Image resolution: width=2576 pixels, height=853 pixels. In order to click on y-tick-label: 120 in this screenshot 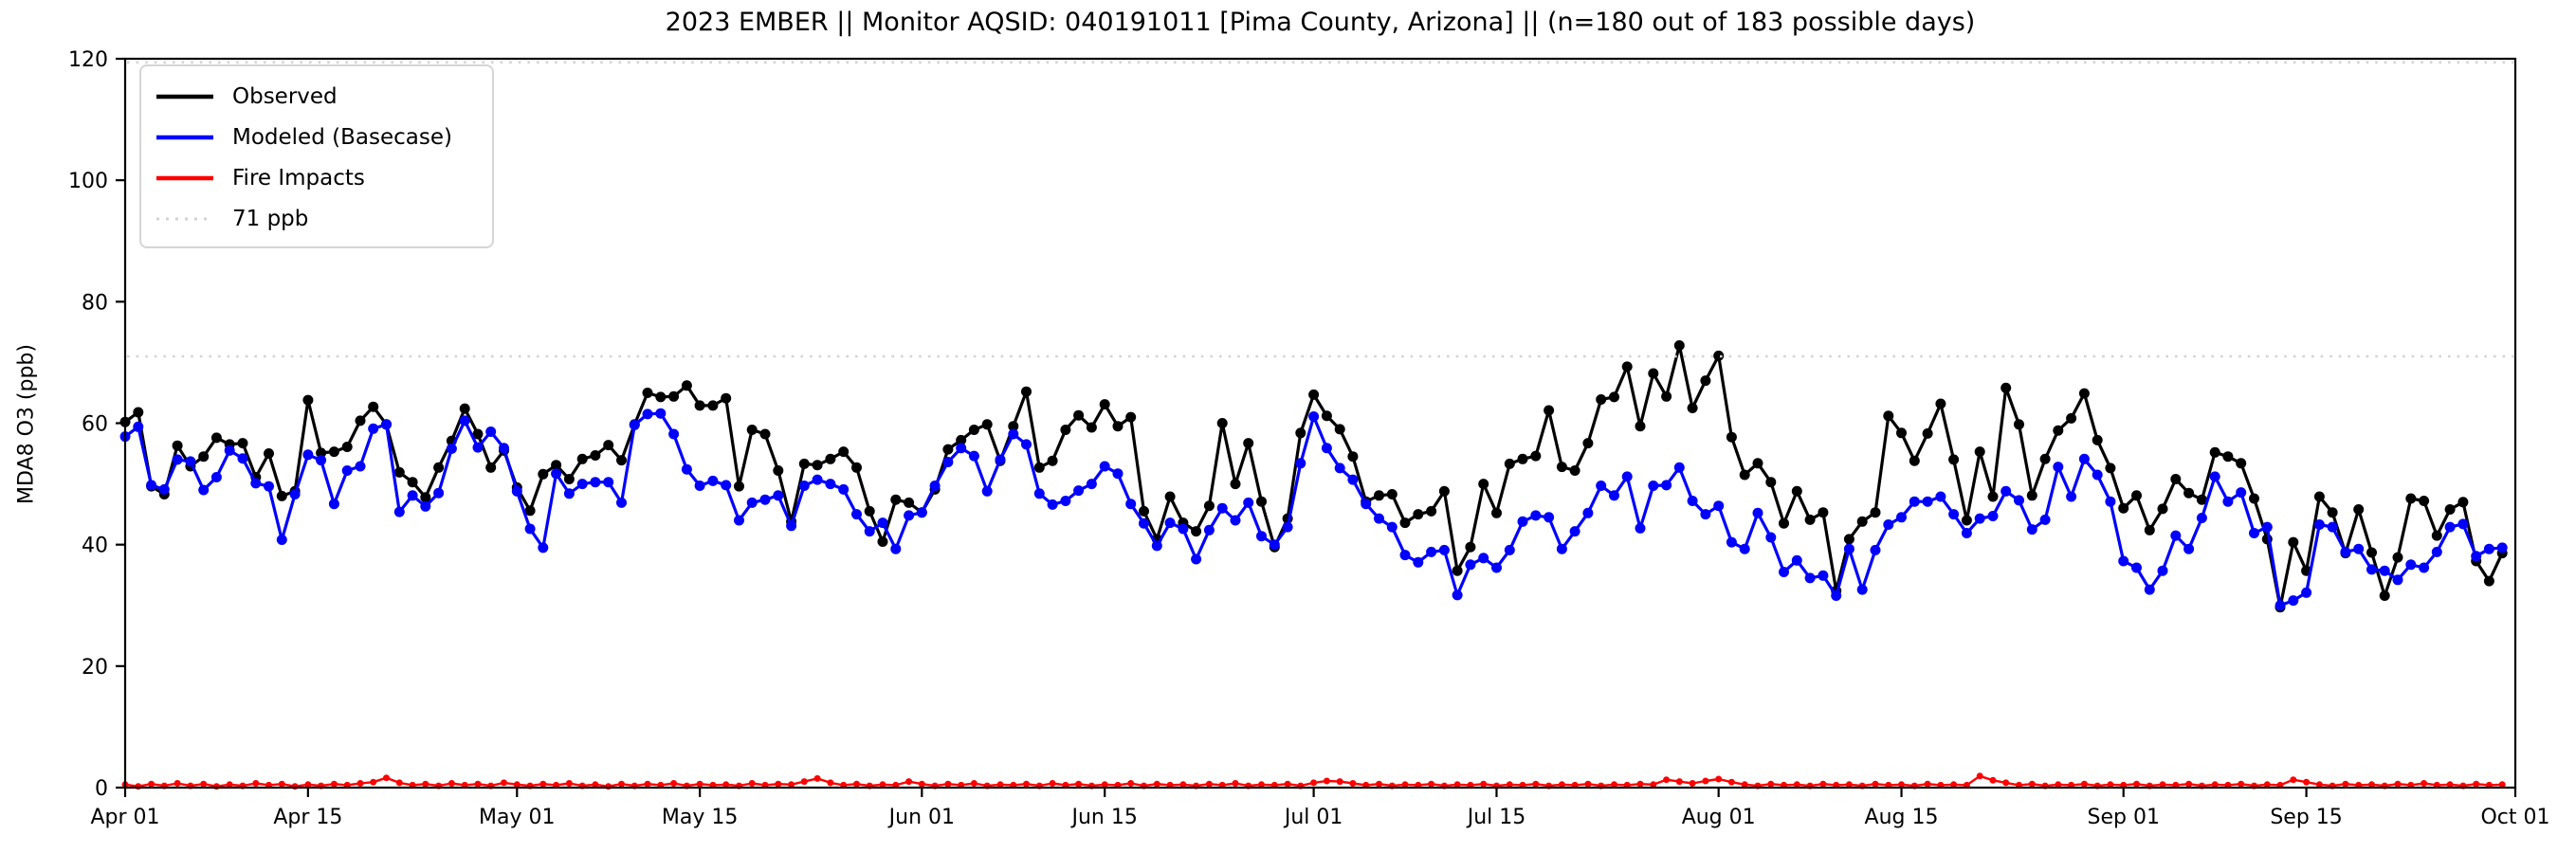, I will do `click(88, 60)`.